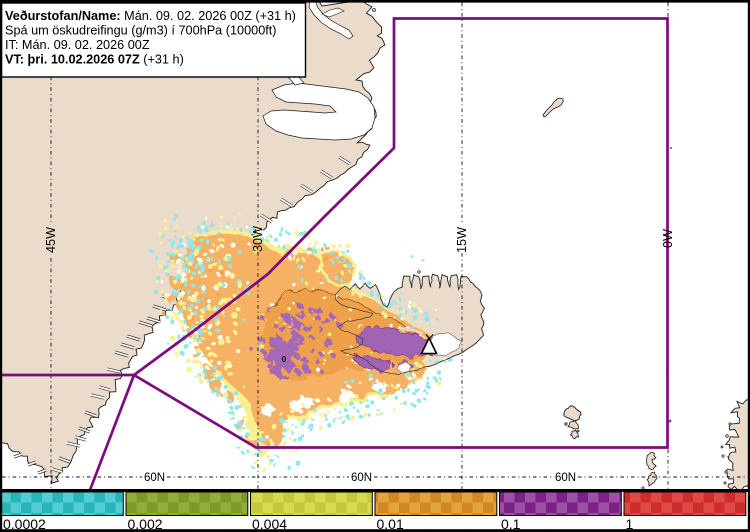  Describe the element at coordinates (269, 524) in the screenshot. I see `svg-text: 0.004` at that location.